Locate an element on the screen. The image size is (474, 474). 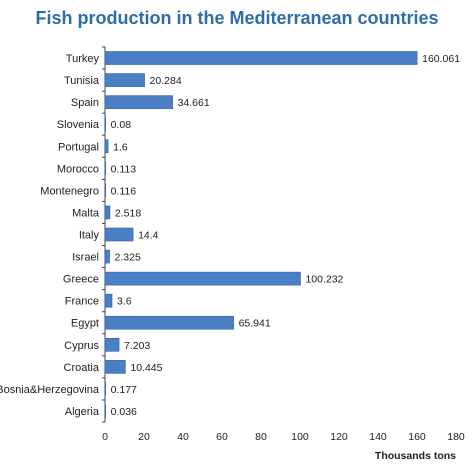
value-label: 2.325 is located at coordinates (128, 258).